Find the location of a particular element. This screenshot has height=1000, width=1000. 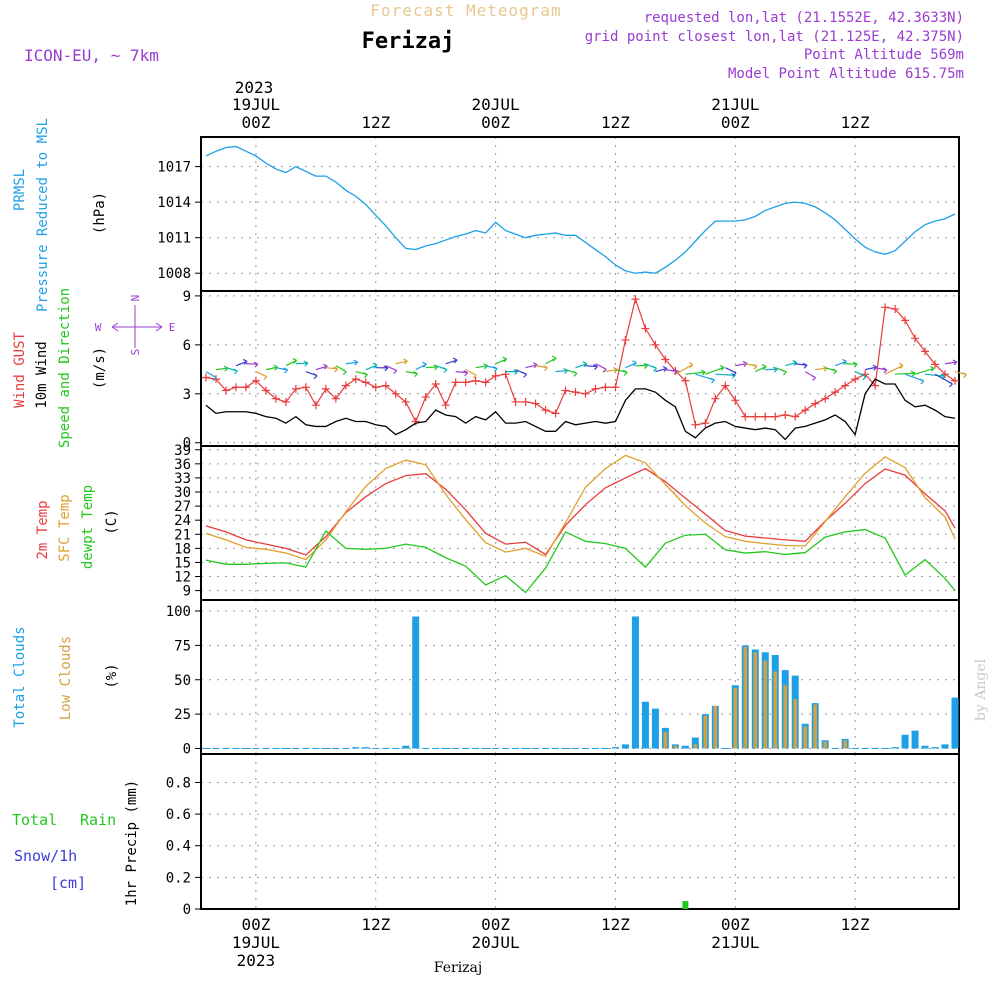

top-time-label: 00Z is located at coordinates (255, 122).